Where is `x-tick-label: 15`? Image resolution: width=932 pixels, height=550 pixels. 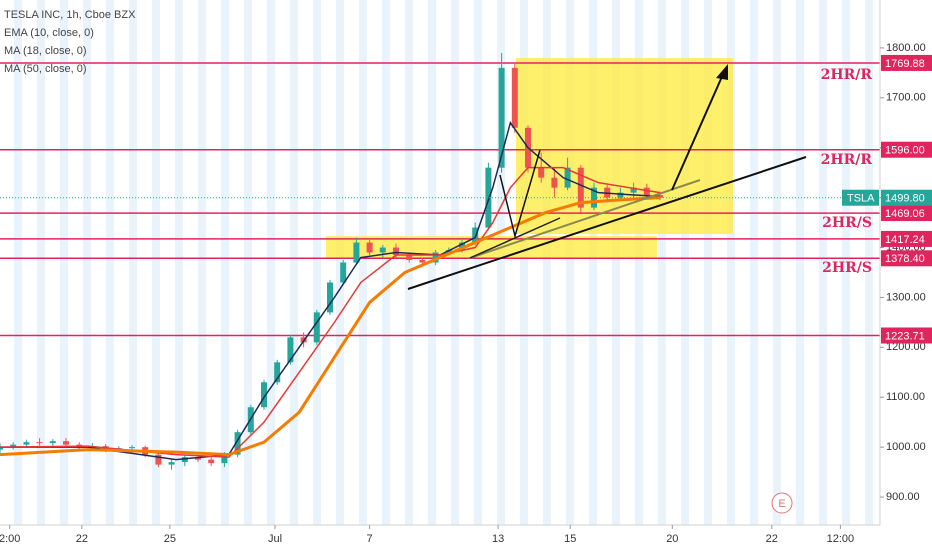 x-tick-label: 15 is located at coordinates (570, 539).